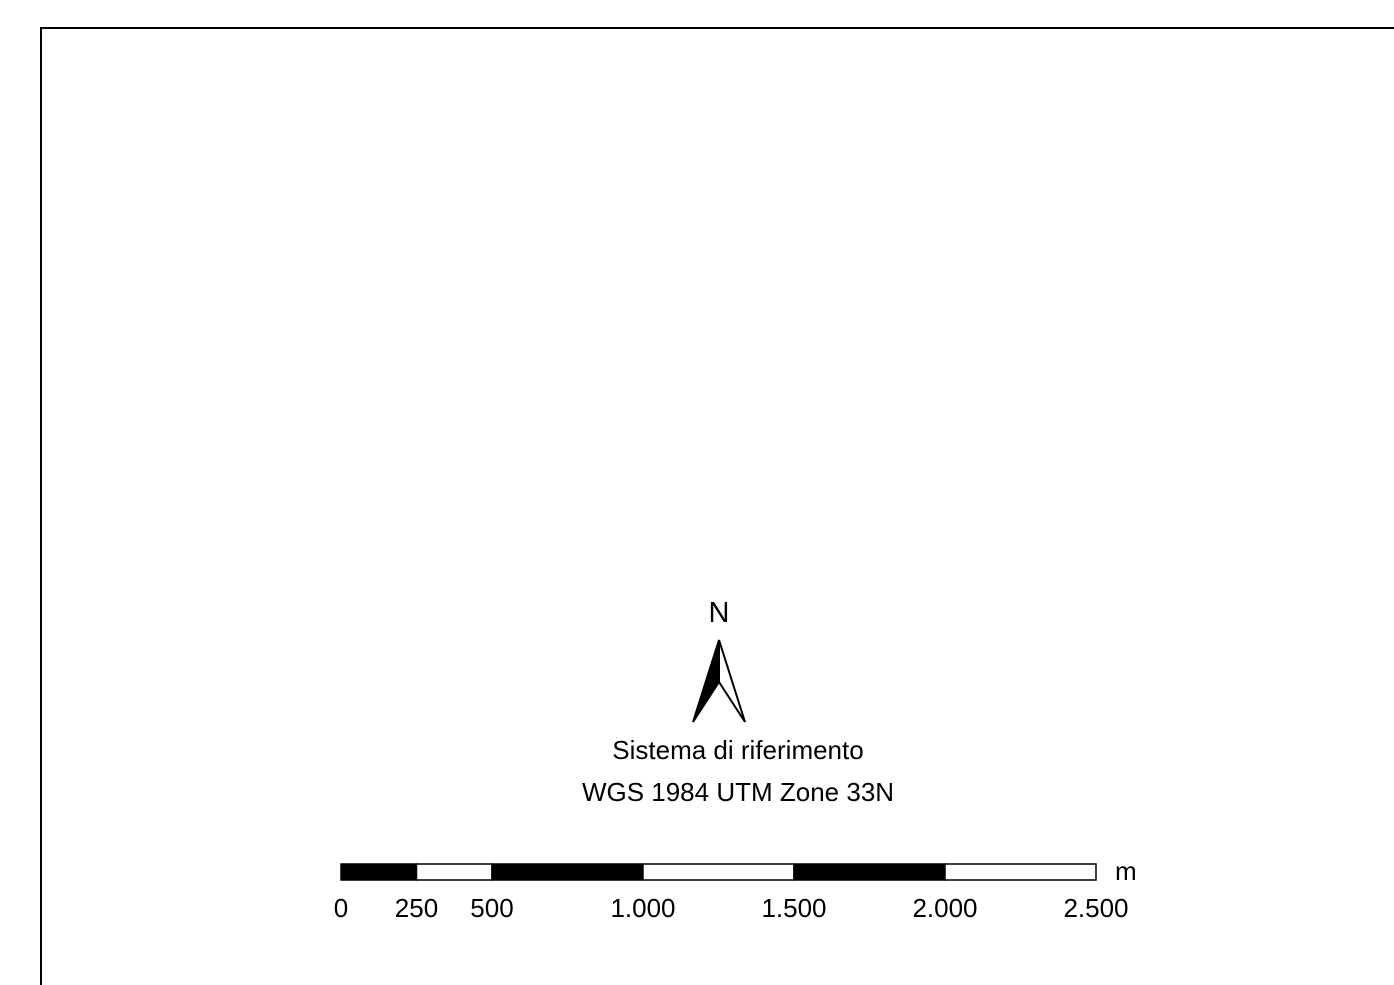 Image resolution: width=1394 pixels, height=985 pixels. Describe the element at coordinates (738, 792) in the screenshot. I see `reference-system-line2: WGS 1984 UTM Zone 33N` at that location.